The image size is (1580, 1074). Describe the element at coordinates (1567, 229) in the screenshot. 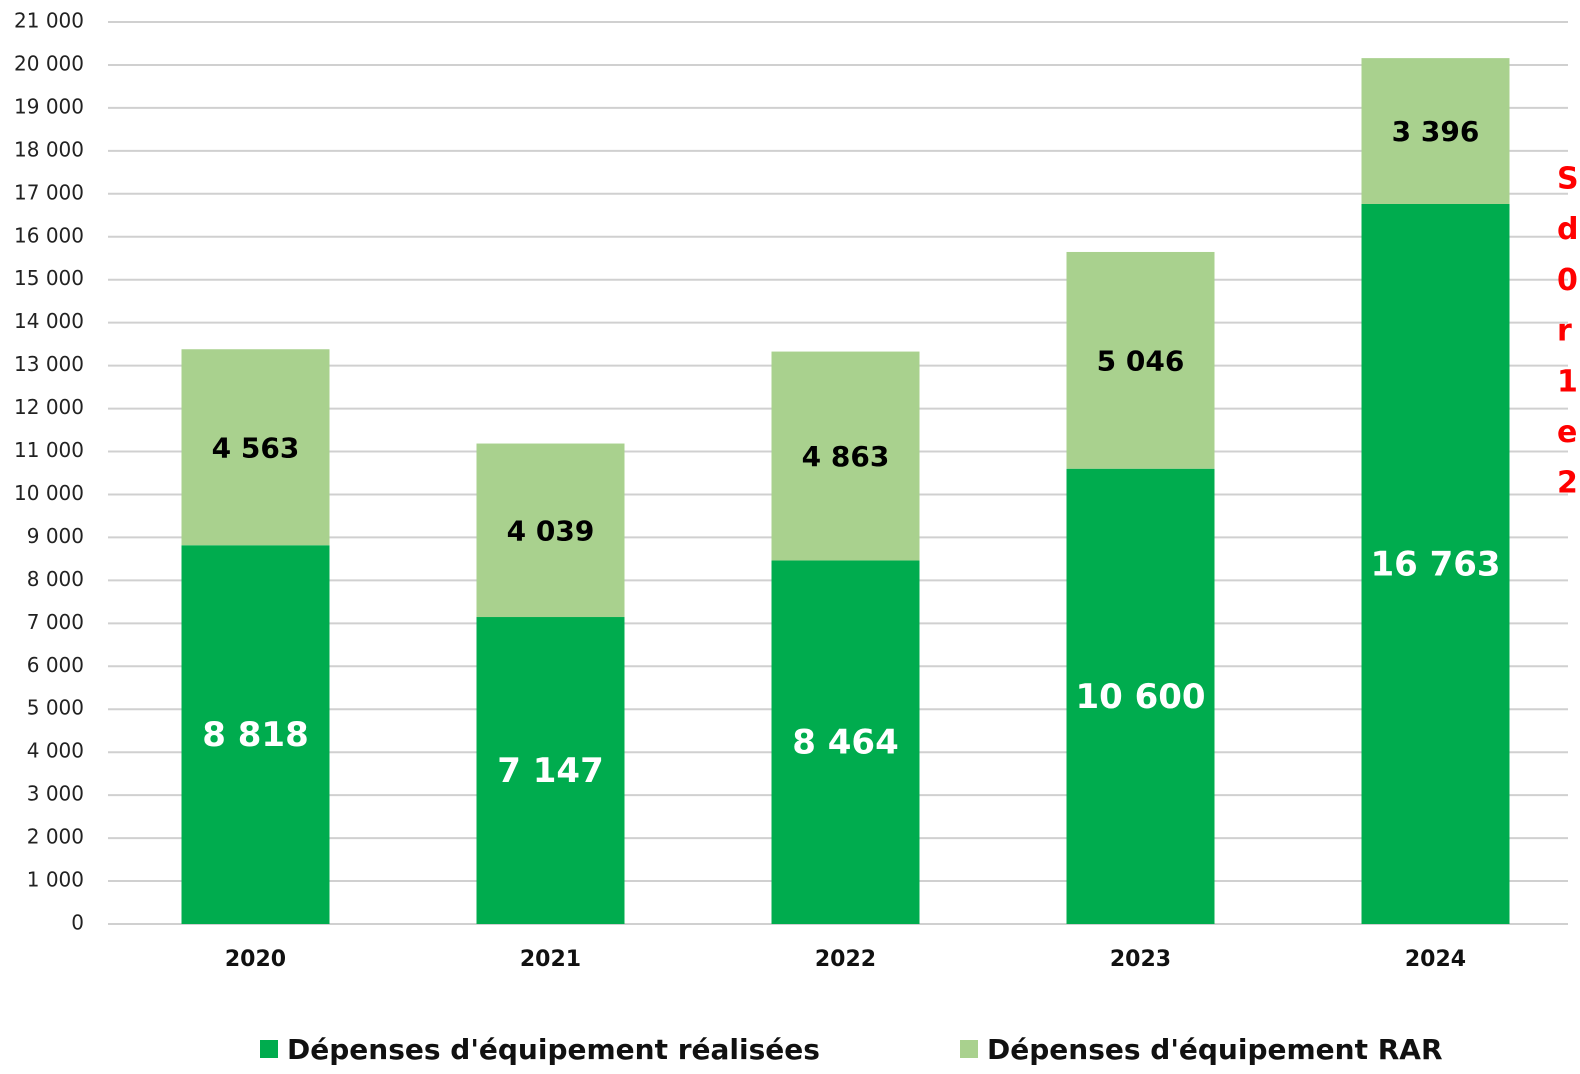

I see `annotation: d` at that location.